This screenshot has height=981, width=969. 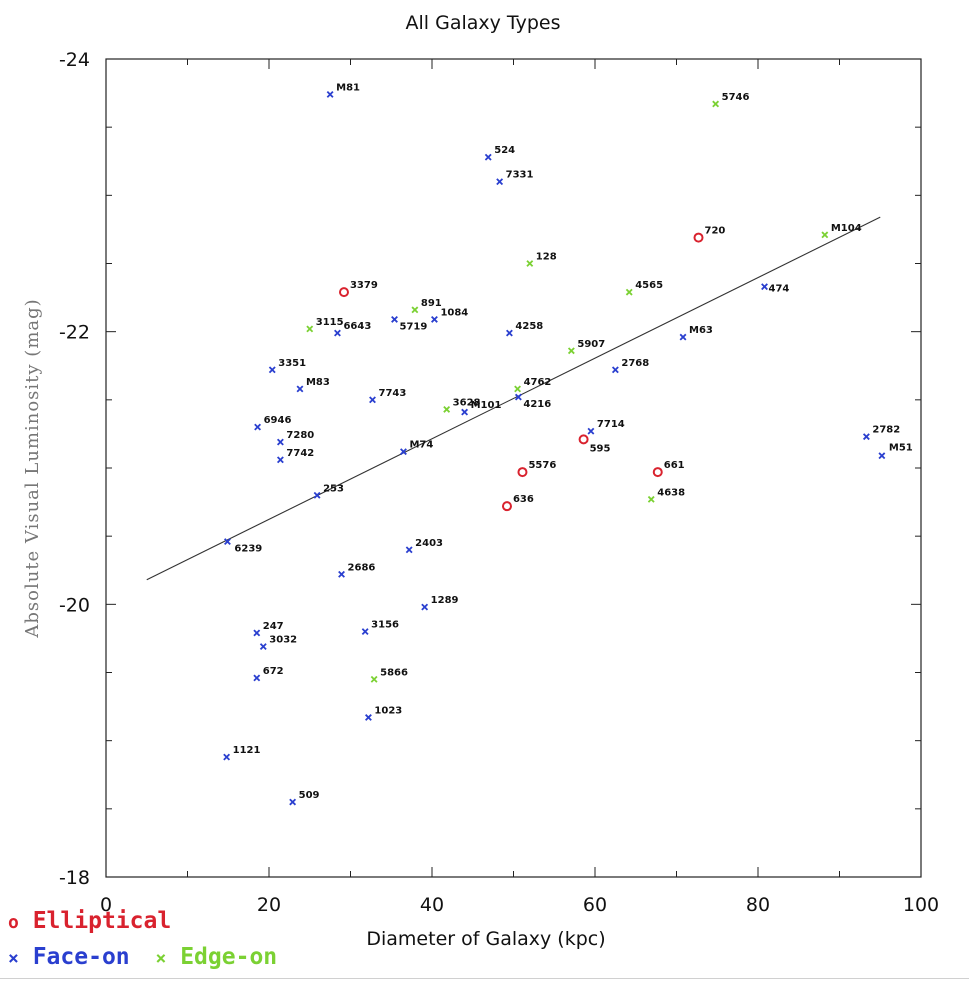 What do you see at coordinates (467, 402) in the screenshot?
I see `point-label: 3628` at bounding box center [467, 402].